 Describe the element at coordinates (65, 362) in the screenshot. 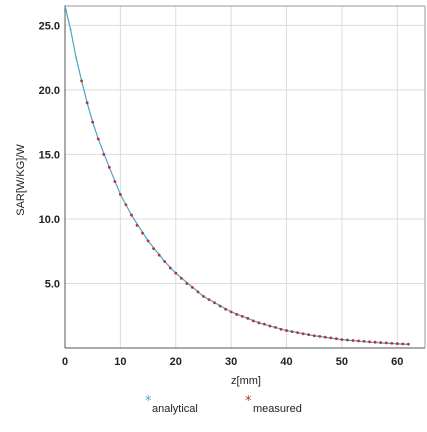

I see `x-tick-label-0: 0` at that location.